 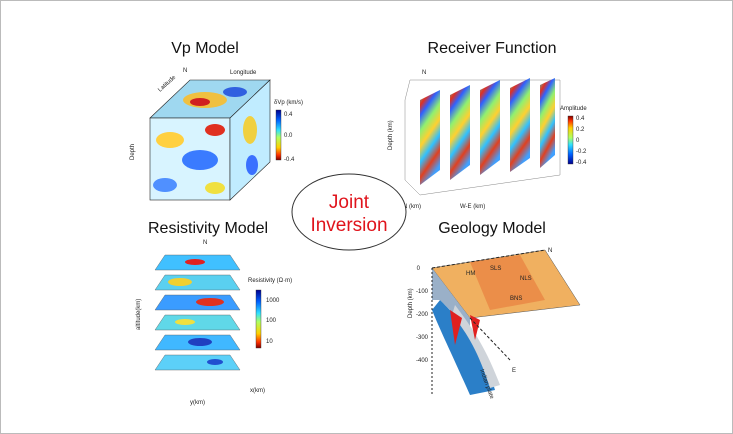 What do you see at coordinates (273, 301) in the screenshot?
I see `colorbar-tick: 1000` at bounding box center [273, 301].